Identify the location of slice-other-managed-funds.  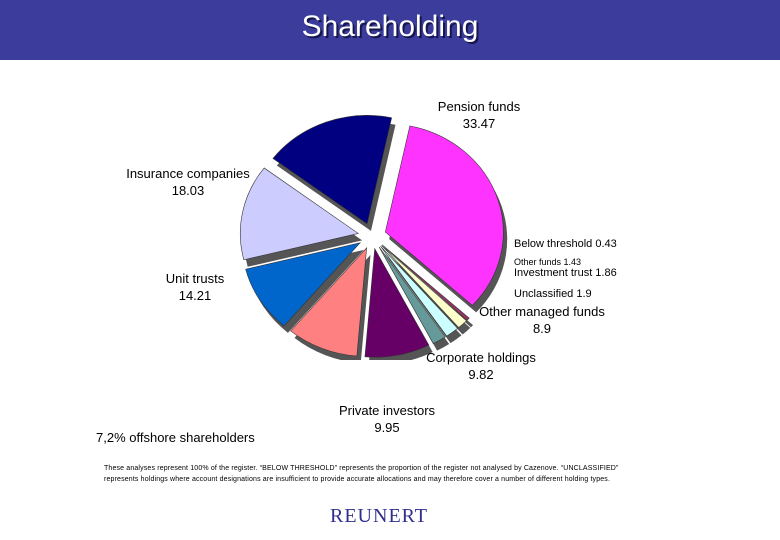
(397, 302).